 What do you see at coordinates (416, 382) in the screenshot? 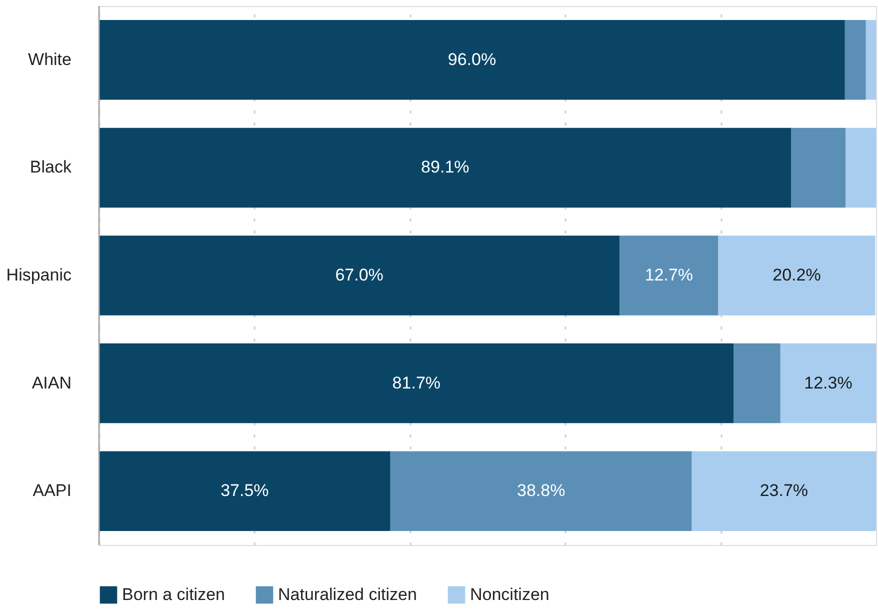
I see `data-label: 81.7%` at bounding box center [416, 382].